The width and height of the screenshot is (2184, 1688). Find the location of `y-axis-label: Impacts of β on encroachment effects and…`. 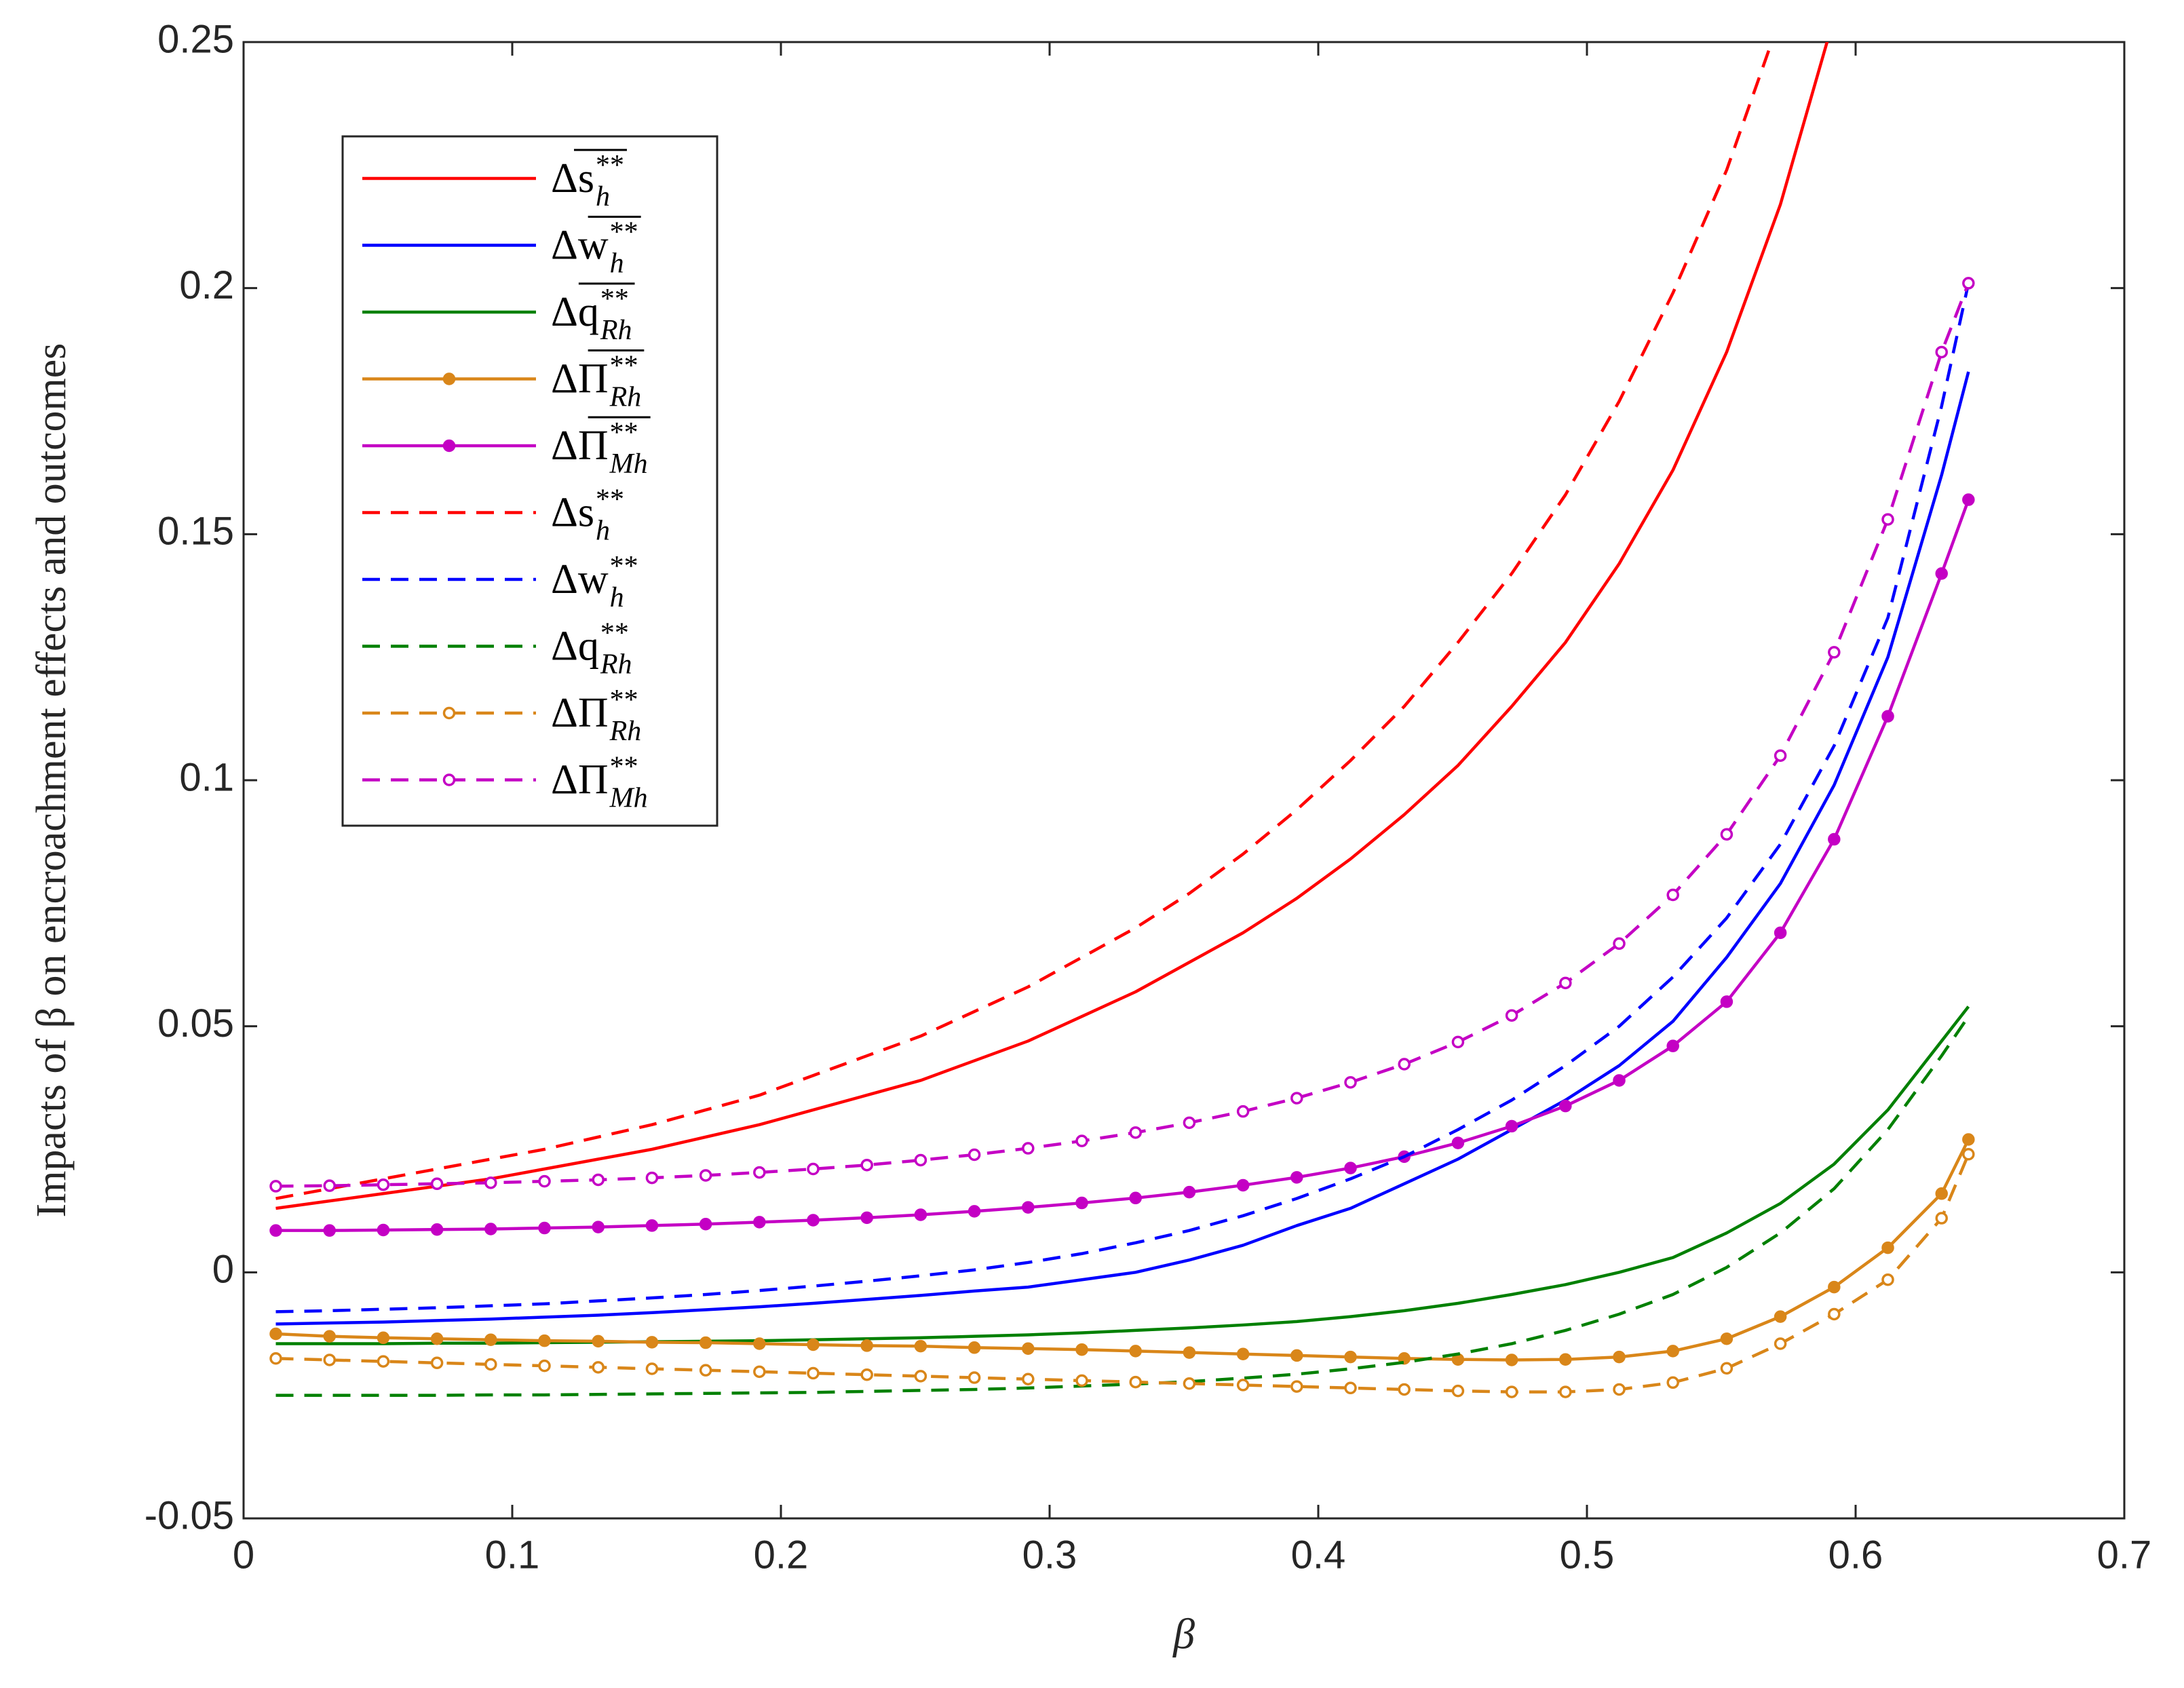

y-axis-label: Impacts of β on encroachment effects and… is located at coordinates (51, 780).